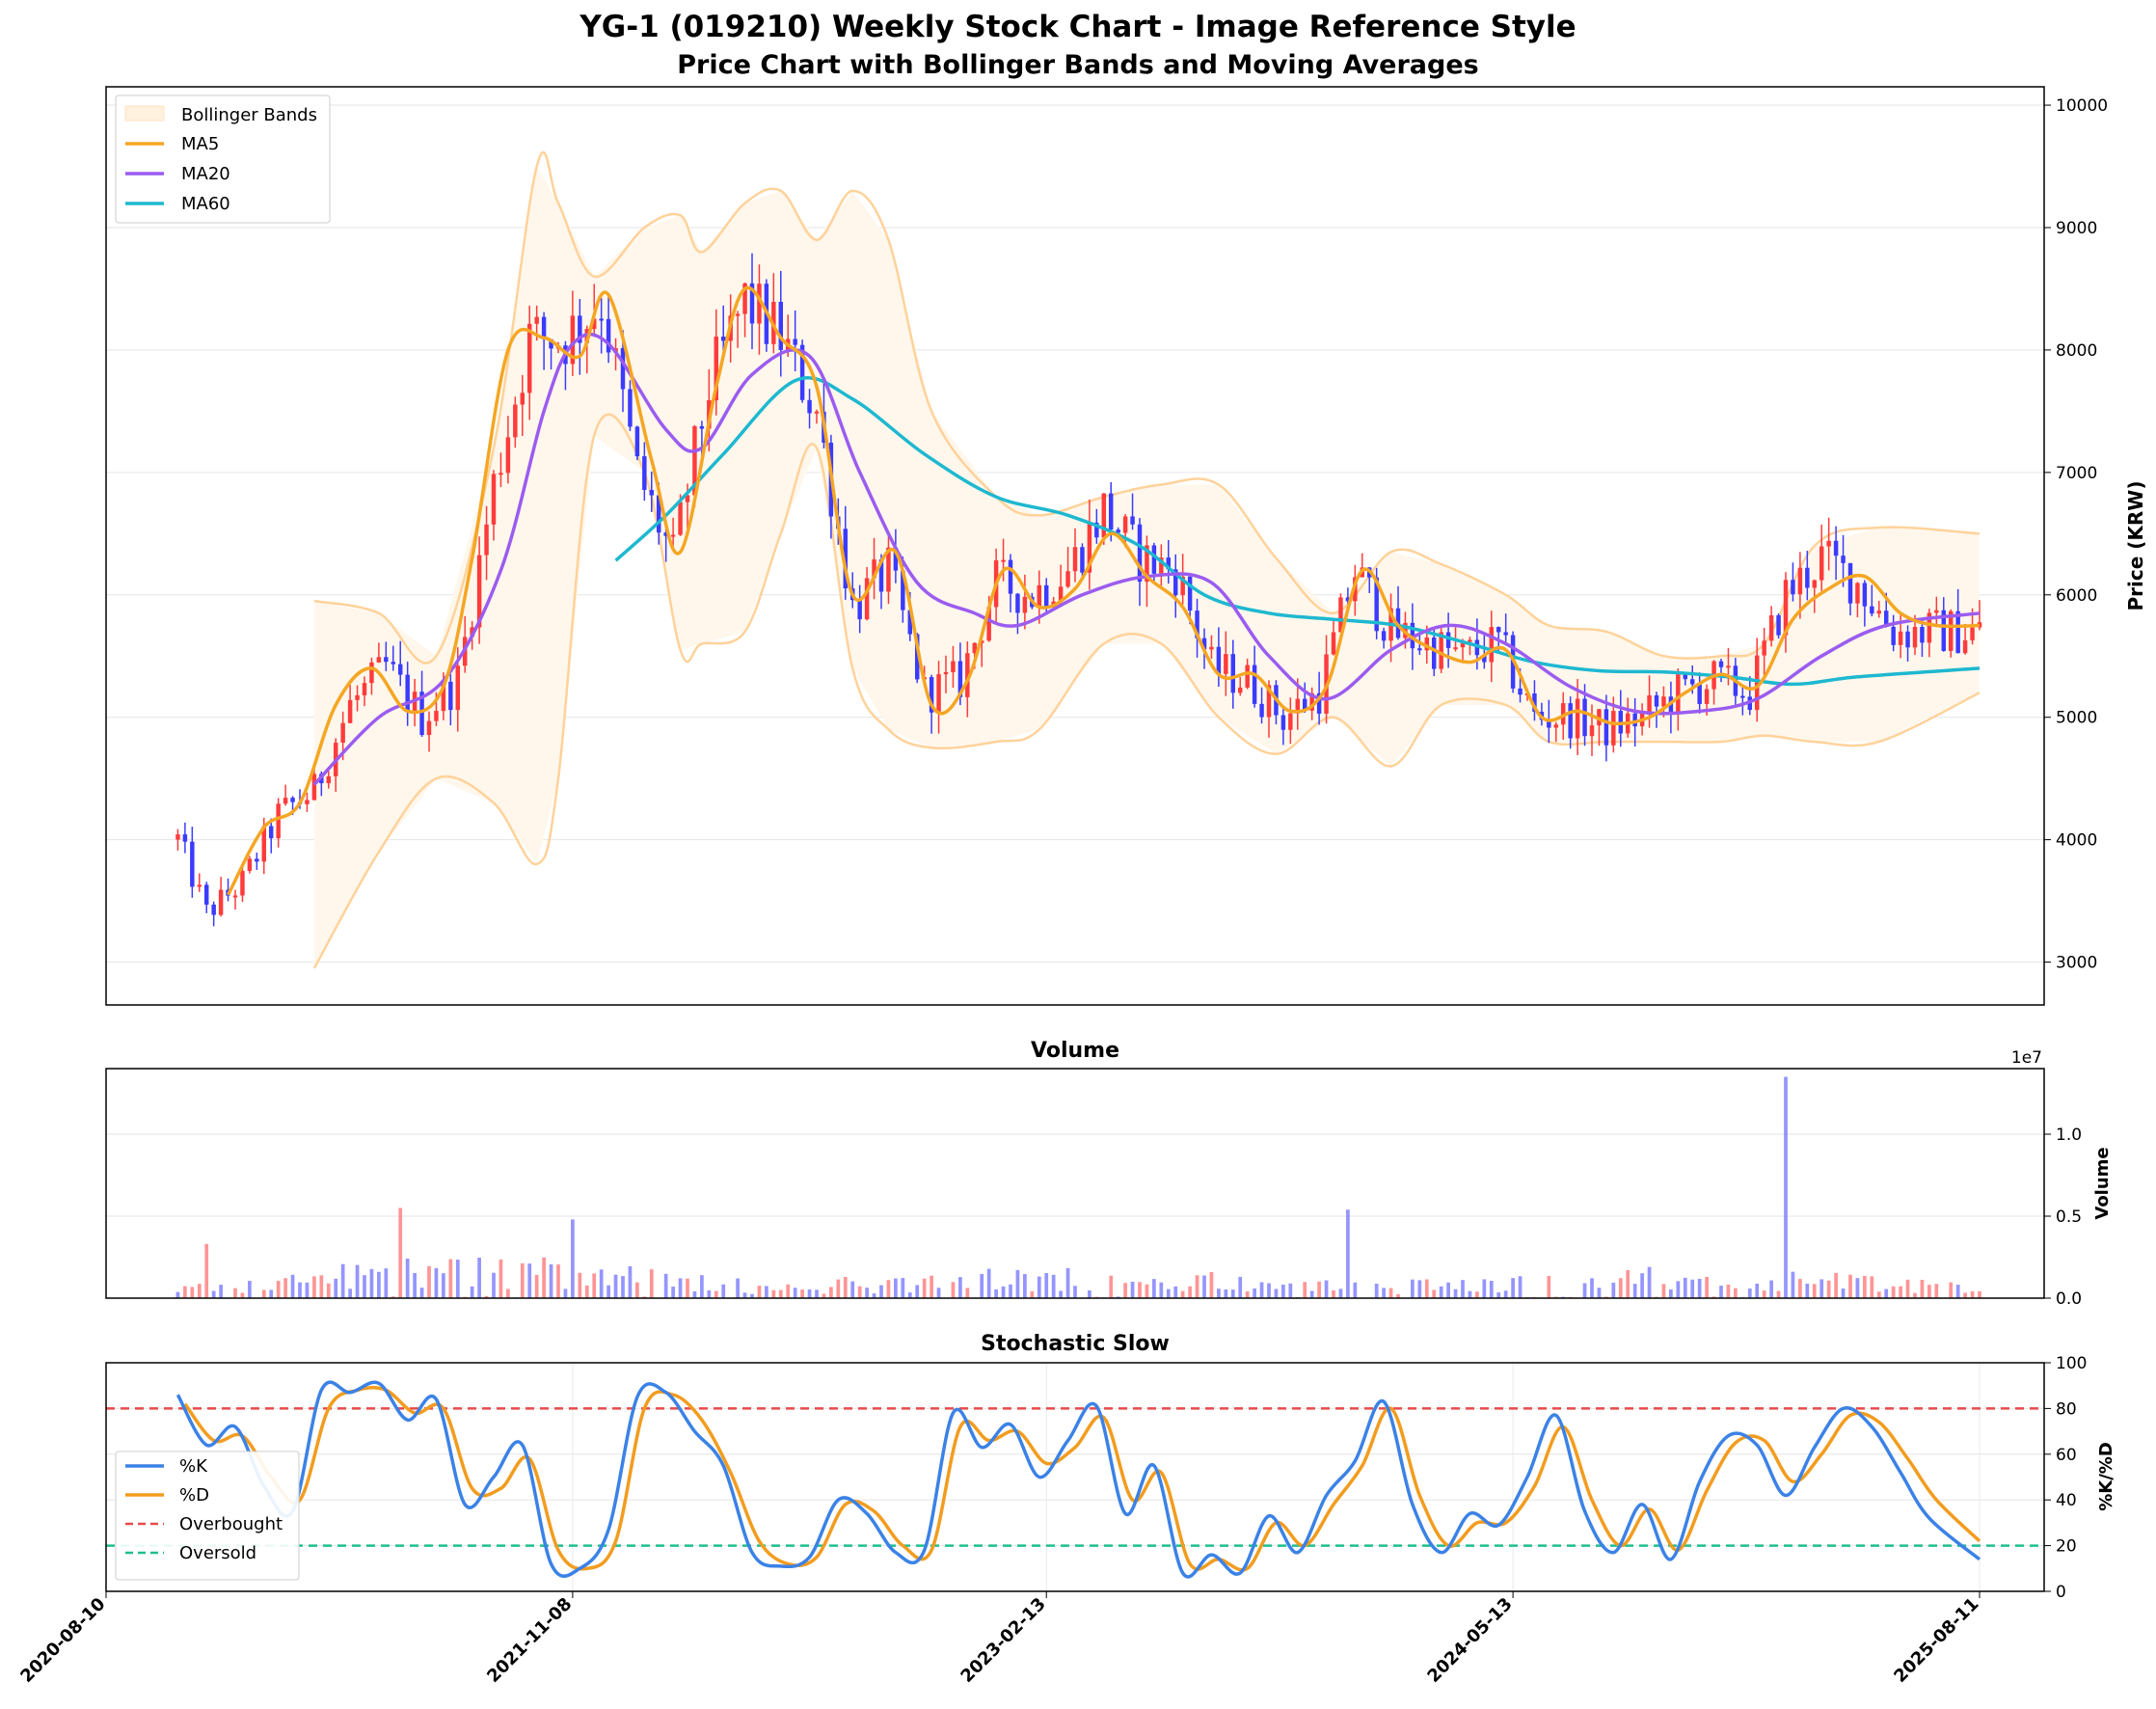 This screenshot has width=2156, height=1709. I want to click on stochastic-axis-label: %K/%D, so click(2106, 1476).